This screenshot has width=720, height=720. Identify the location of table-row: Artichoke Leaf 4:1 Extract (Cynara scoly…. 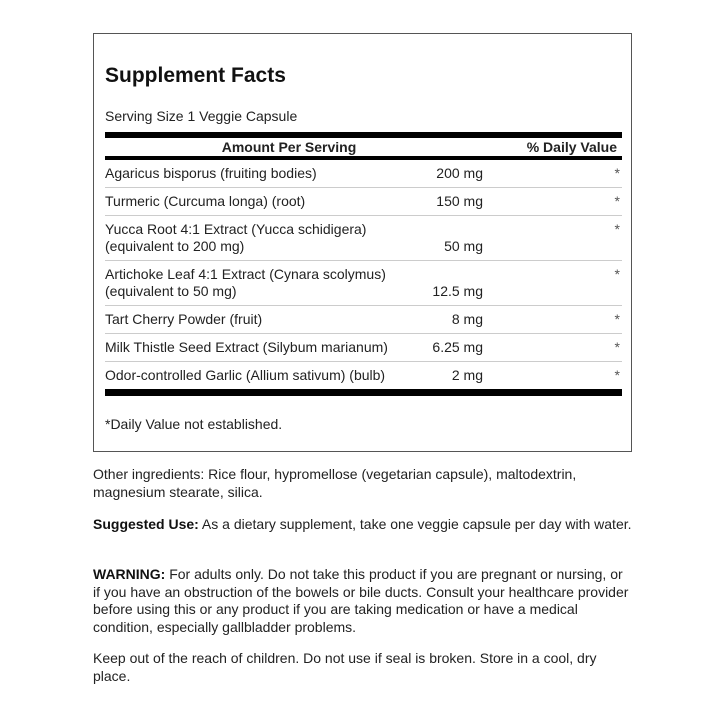
(363, 283).